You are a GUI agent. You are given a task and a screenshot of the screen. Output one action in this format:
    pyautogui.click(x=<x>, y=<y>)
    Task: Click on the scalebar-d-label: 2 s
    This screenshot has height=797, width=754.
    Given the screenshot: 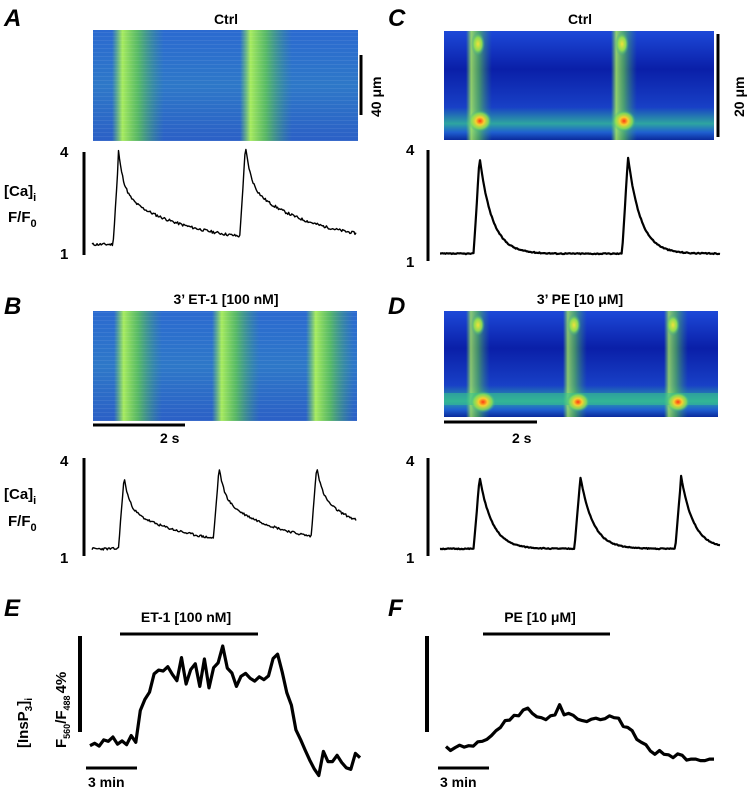 What is the action you would take?
    pyautogui.click(x=522, y=438)
    